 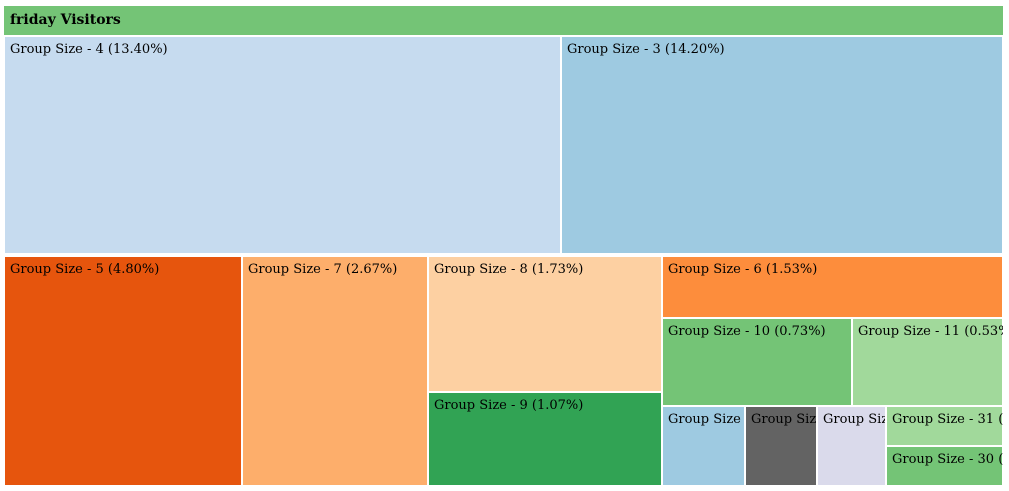 What do you see at coordinates (84, 269) in the screenshot?
I see `treemap-label-group-size-5: Group Size - 5 (4.80%)` at bounding box center [84, 269].